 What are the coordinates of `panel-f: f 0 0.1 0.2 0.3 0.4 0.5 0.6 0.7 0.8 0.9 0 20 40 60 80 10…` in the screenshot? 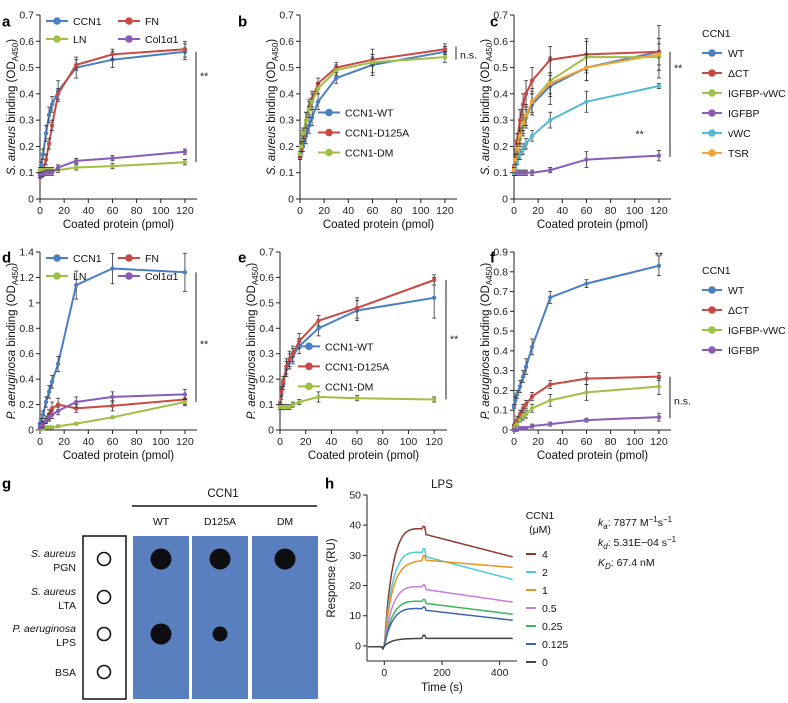 It's located at (633, 355).